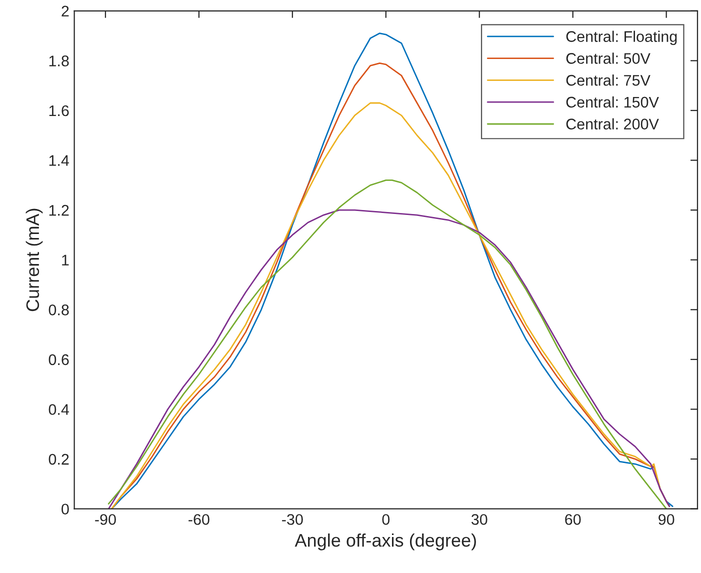 The image size is (701, 573). Describe the element at coordinates (65, 260) in the screenshot. I see `y-tick-label: 1` at that location.